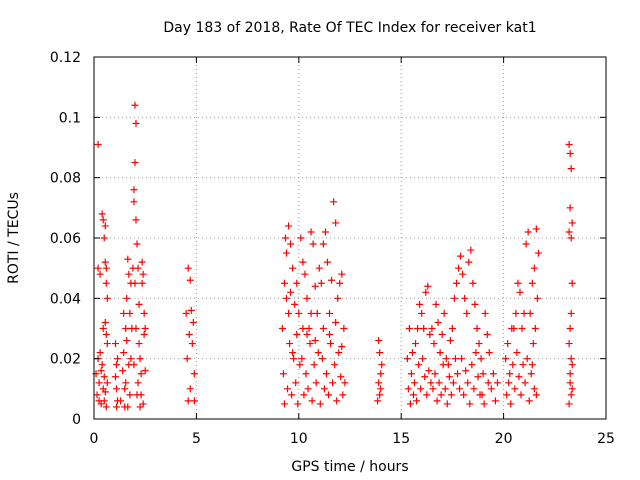  Describe the element at coordinates (65, 360) in the screenshot. I see `y-tick-label-1: 0.02` at that location.